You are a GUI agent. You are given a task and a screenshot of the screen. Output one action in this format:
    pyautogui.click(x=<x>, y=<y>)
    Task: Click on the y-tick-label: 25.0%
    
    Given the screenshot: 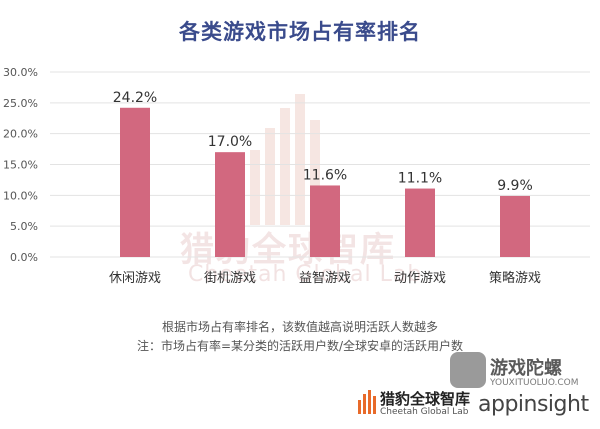 What is the action you would take?
    pyautogui.click(x=20, y=103)
    